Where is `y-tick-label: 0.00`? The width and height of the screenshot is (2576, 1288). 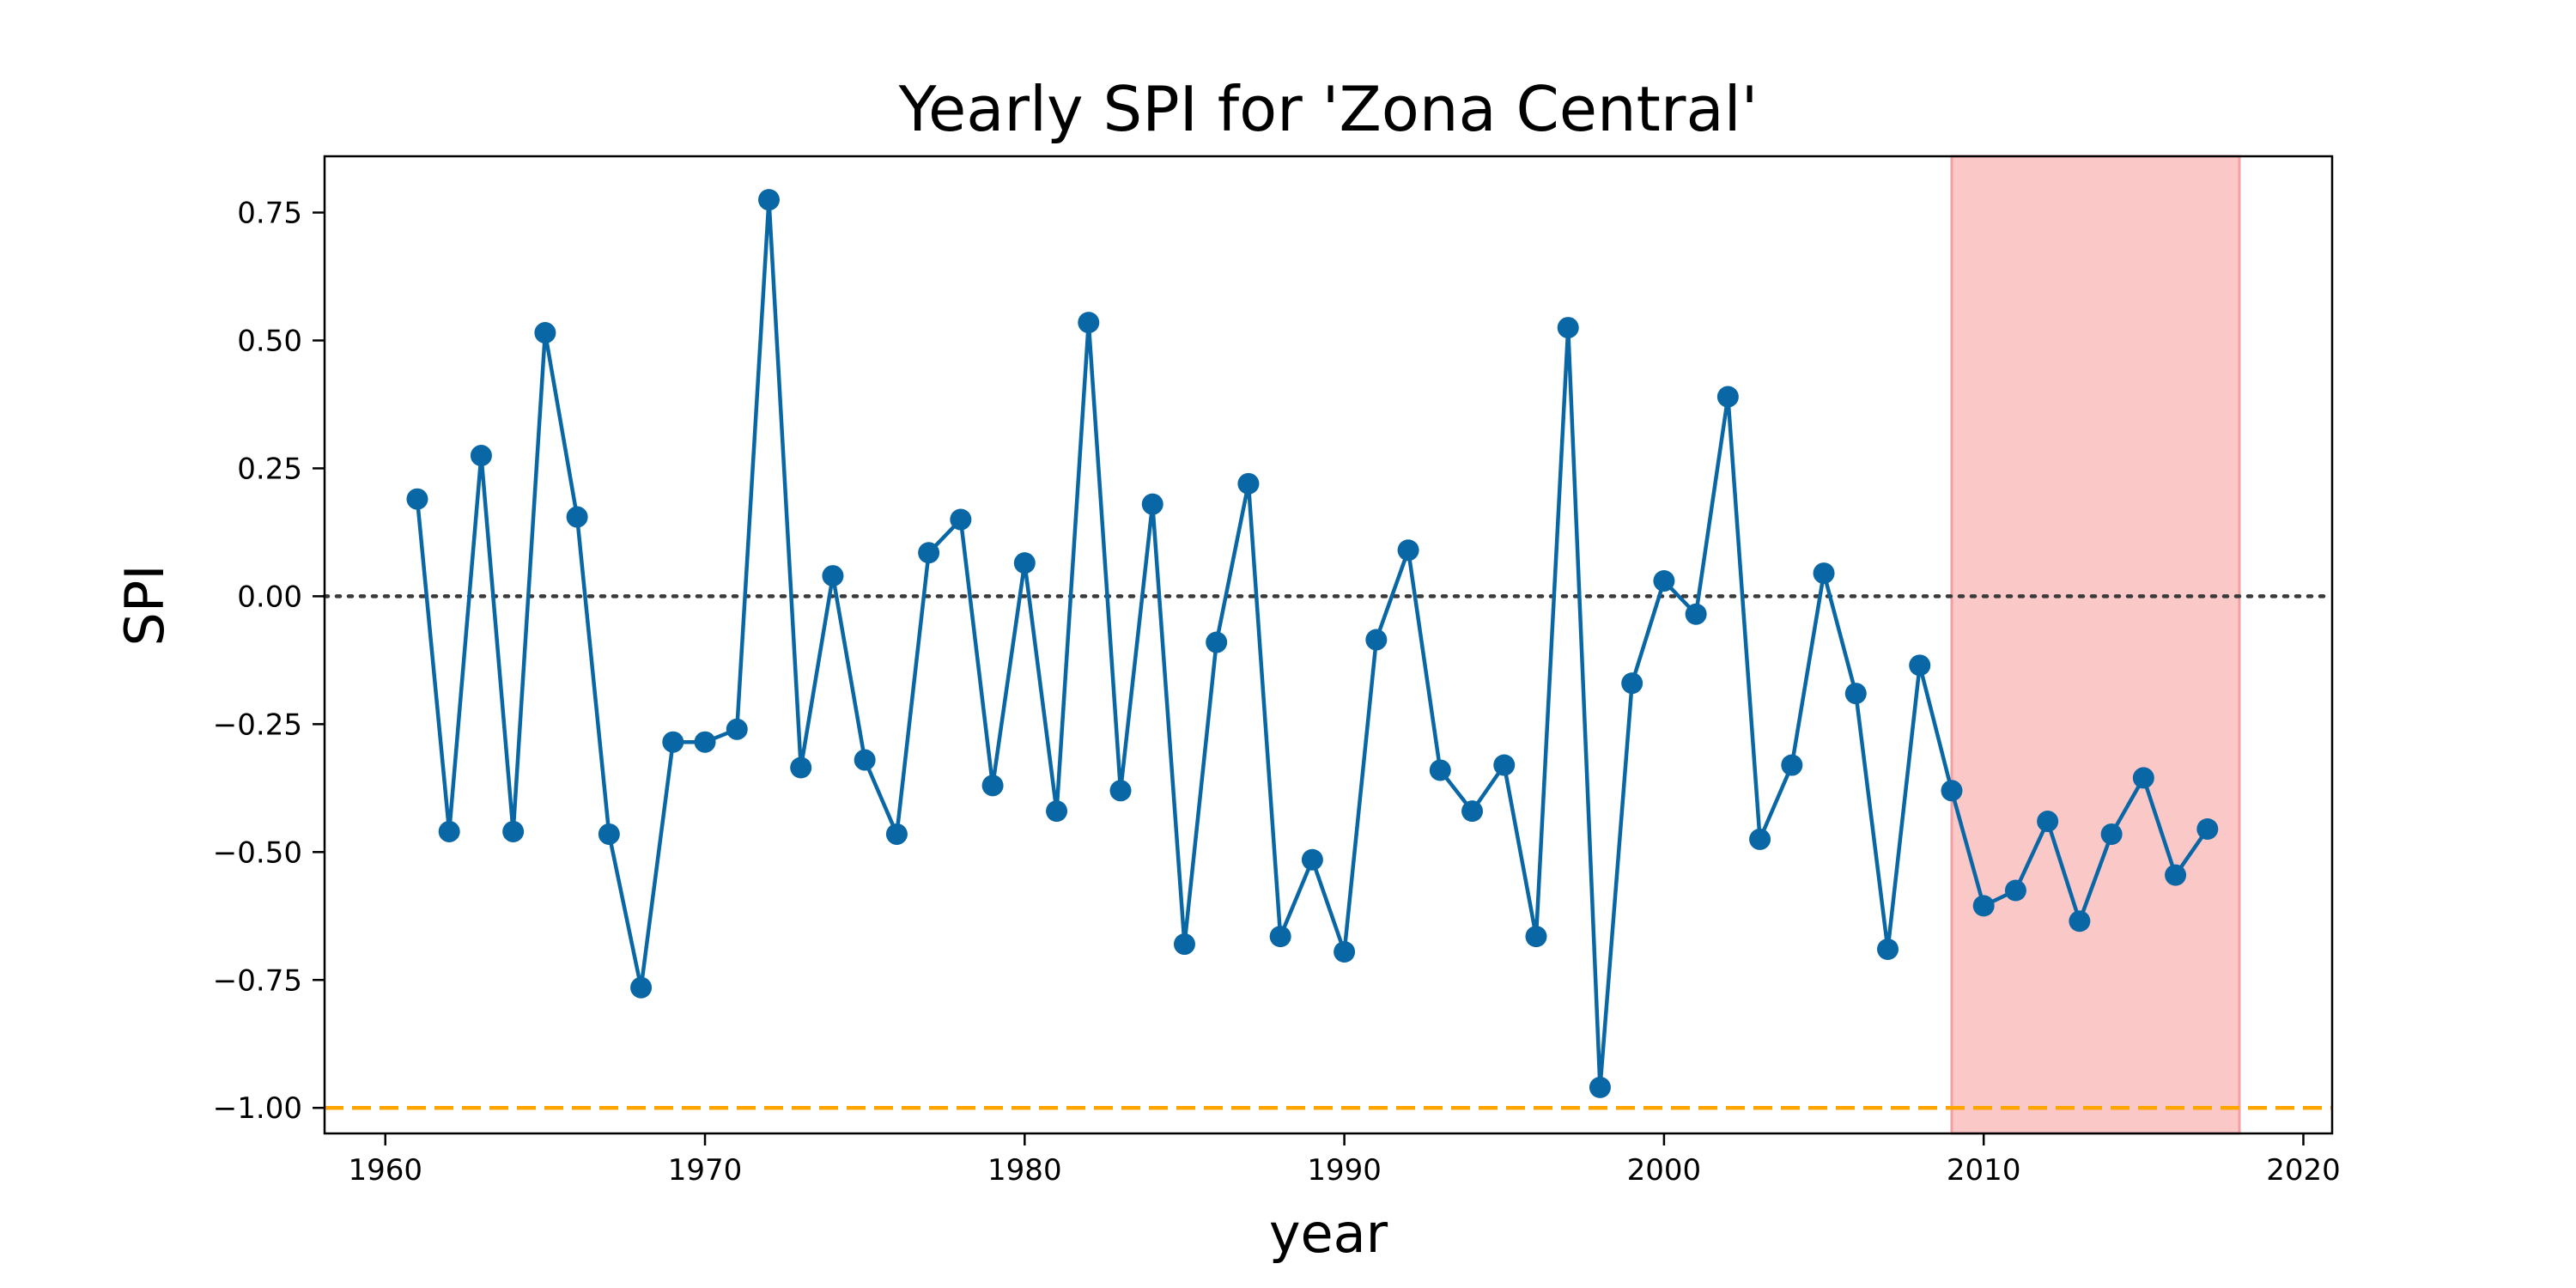 y-tick-label: 0.00 is located at coordinates (269, 597).